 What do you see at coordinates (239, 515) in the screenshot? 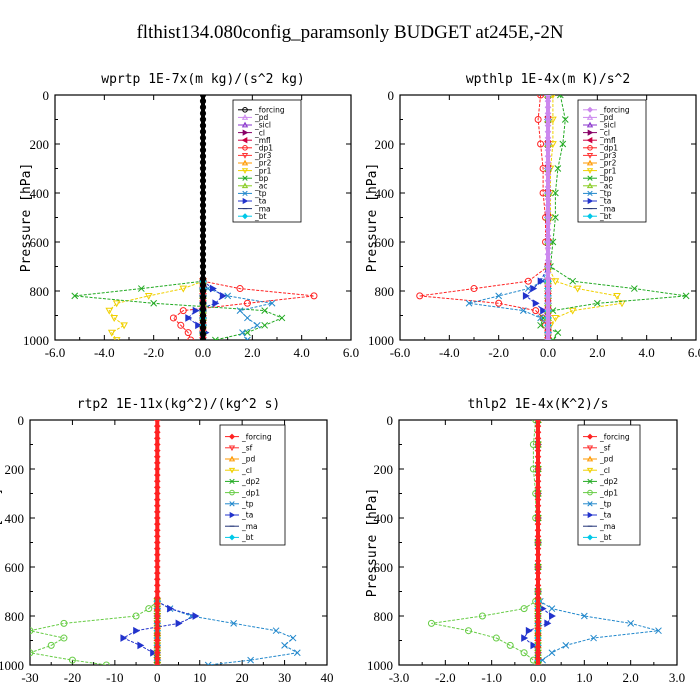
I see `legend-item: _ta` at bounding box center [239, 515].